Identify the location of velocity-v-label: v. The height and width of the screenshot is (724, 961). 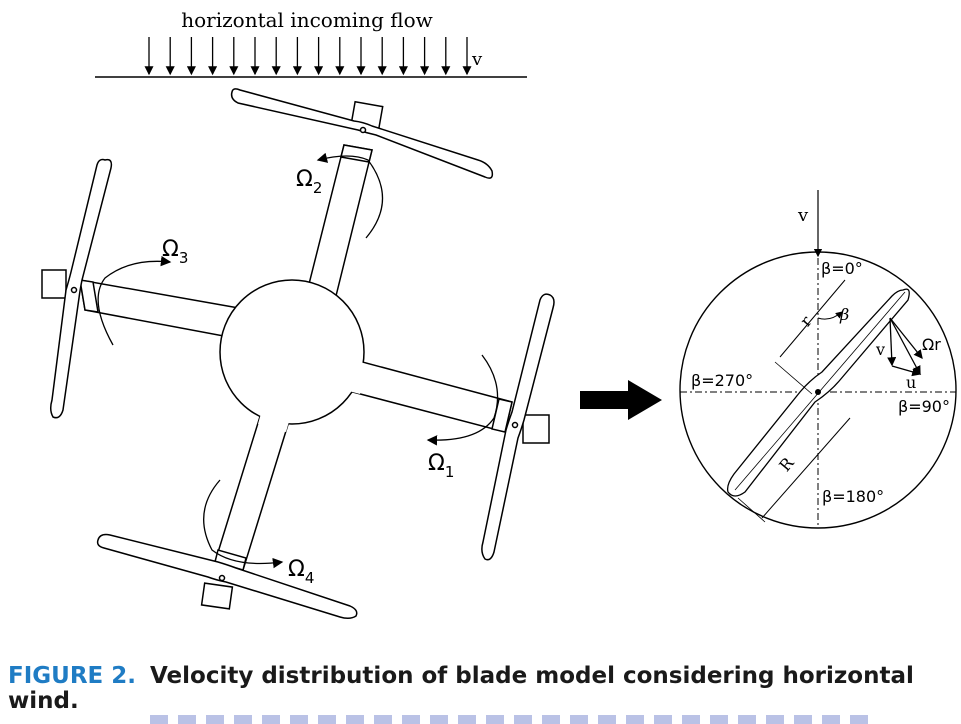
(880, 349).